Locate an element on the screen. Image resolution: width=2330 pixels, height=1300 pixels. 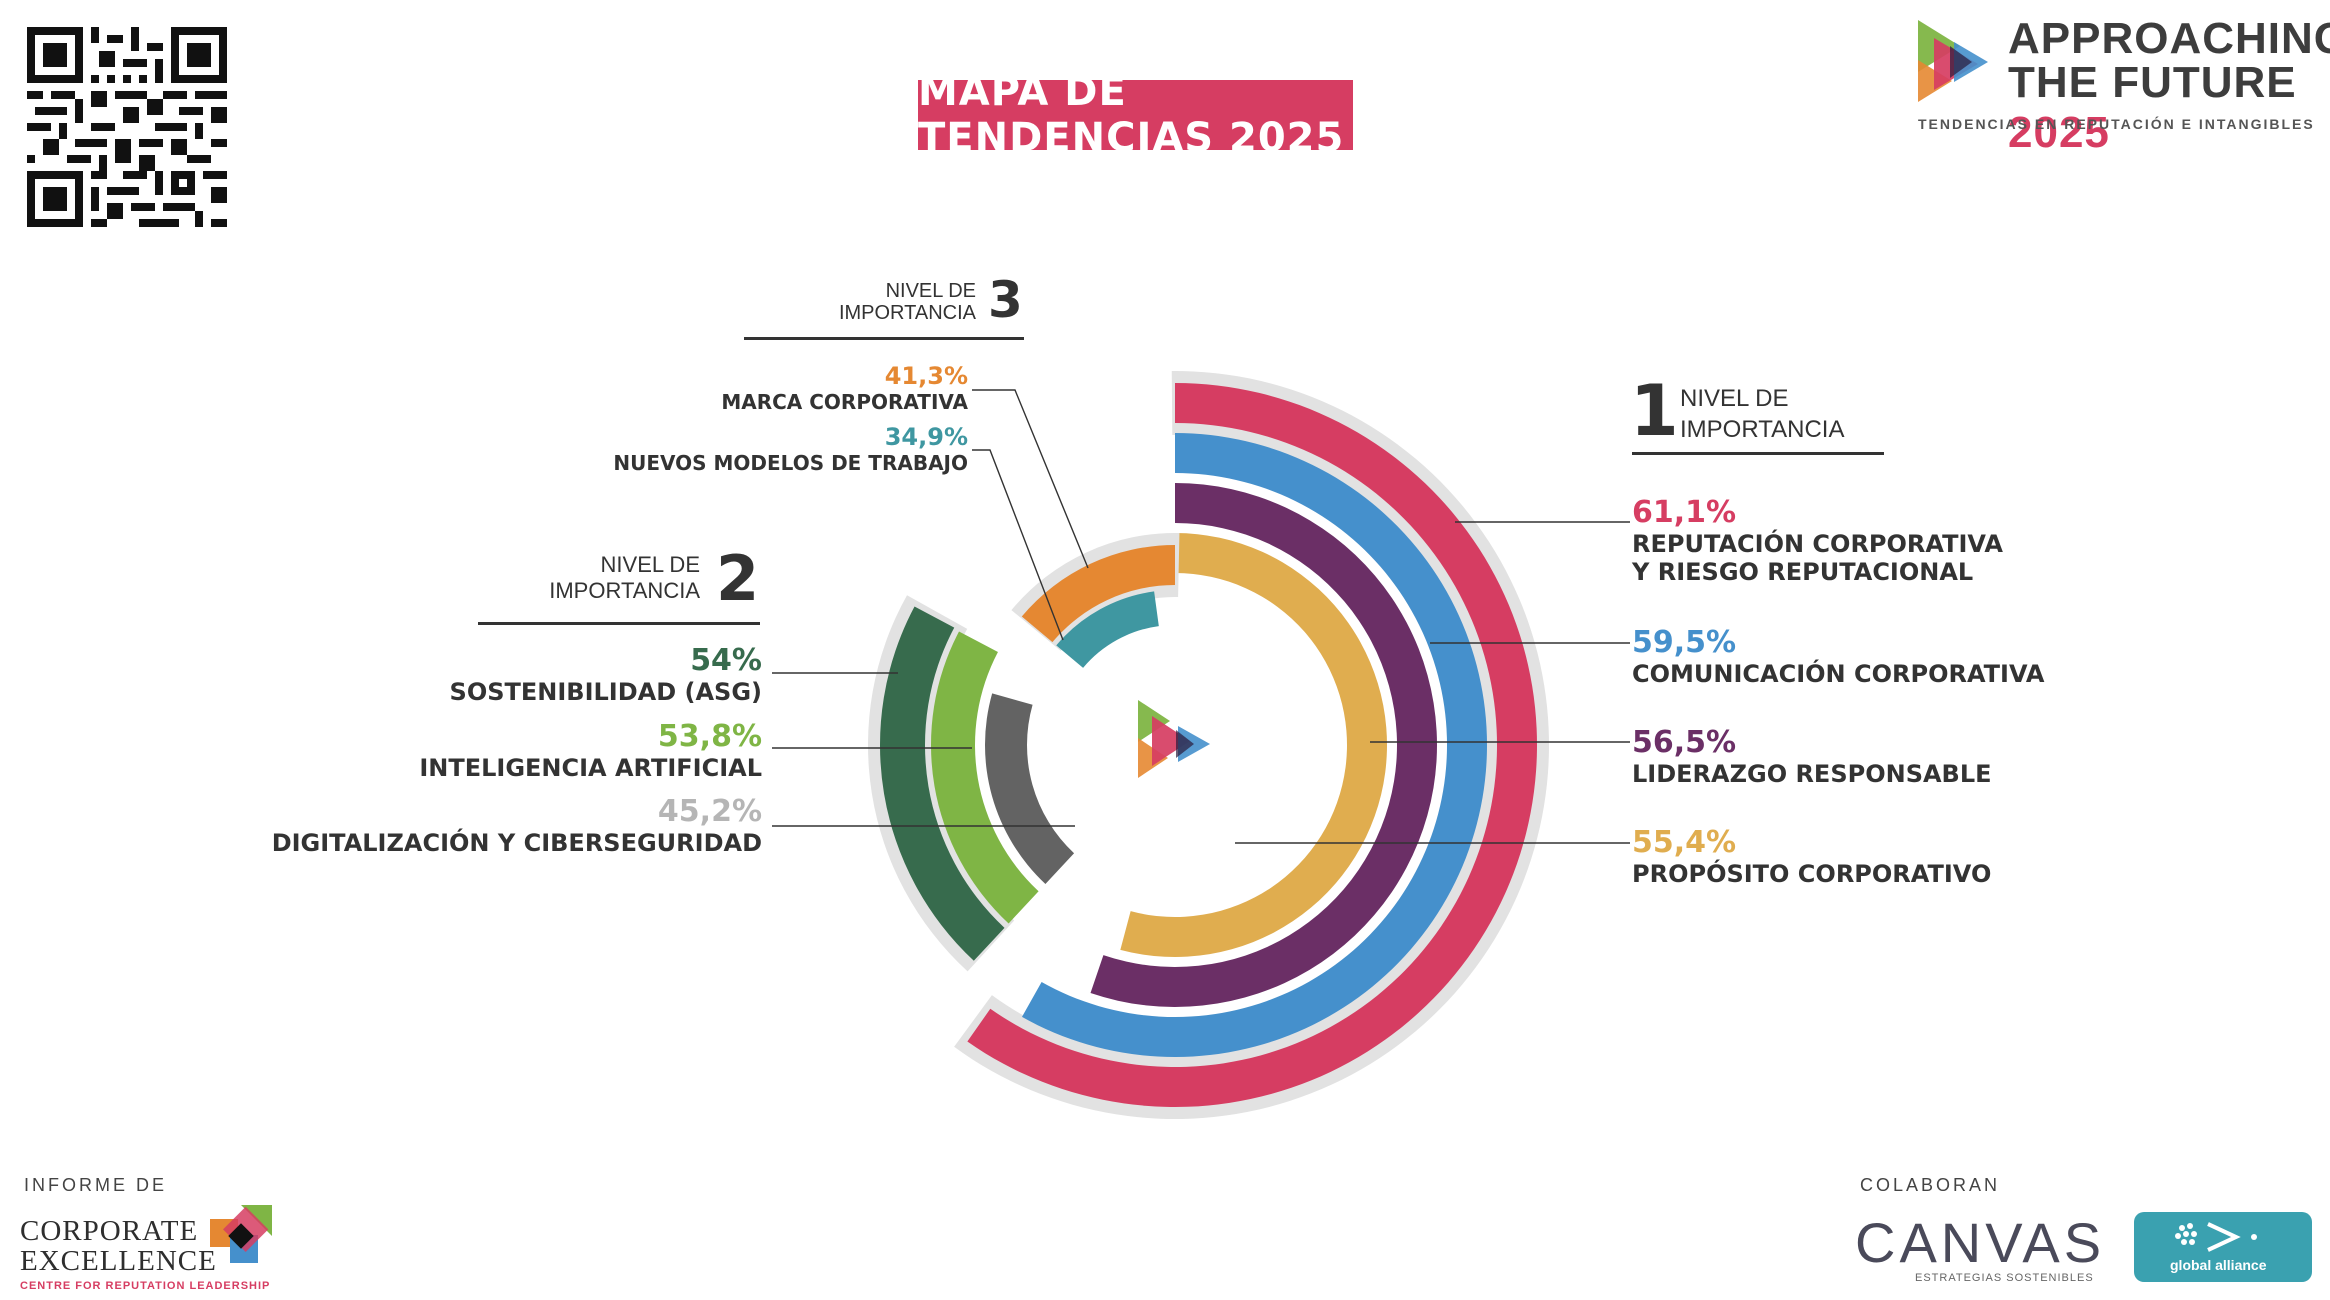
pct-marca-corporativa: 41,3% is located at coordinates (926, 376).